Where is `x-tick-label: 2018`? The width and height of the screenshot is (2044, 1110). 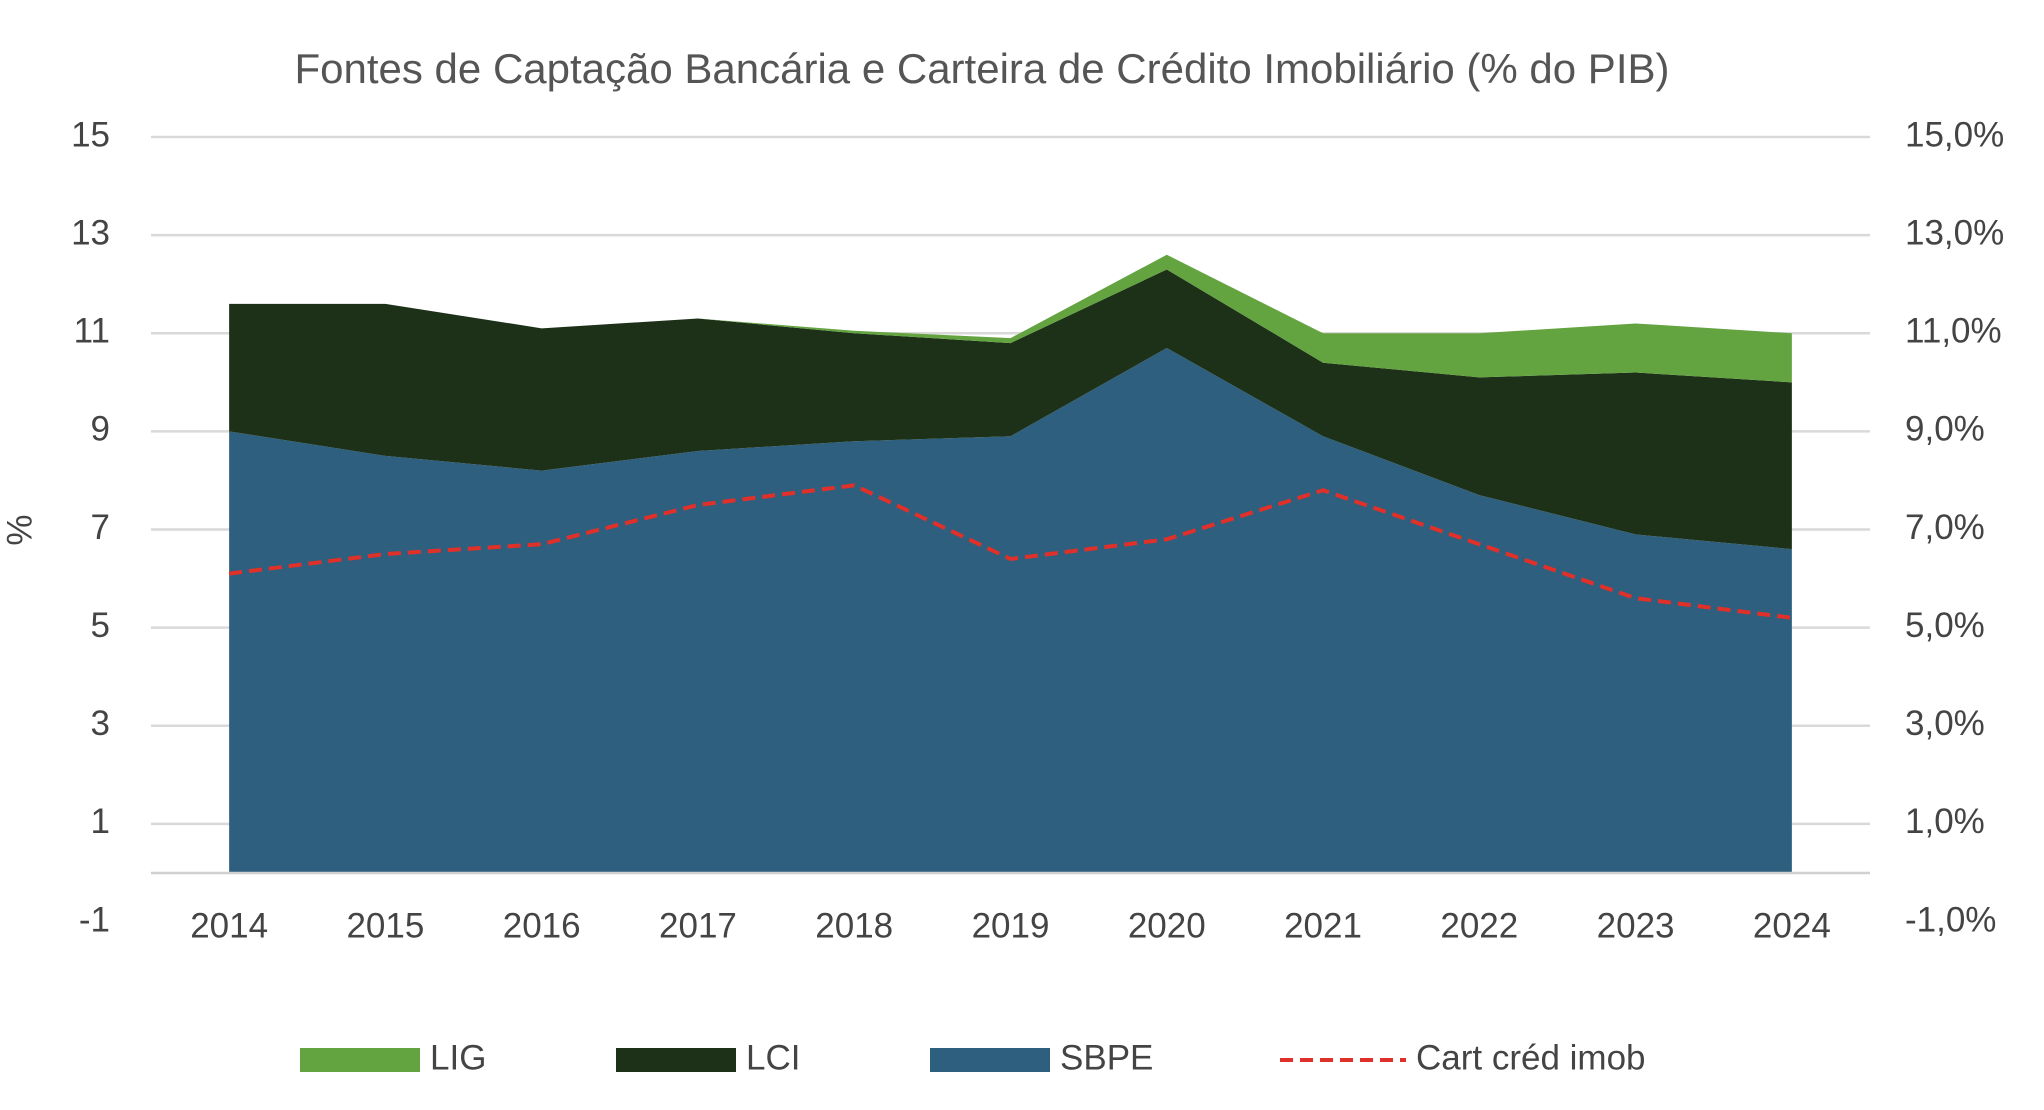
x-tick-label: 2018 is located at coordinates (854, 925).